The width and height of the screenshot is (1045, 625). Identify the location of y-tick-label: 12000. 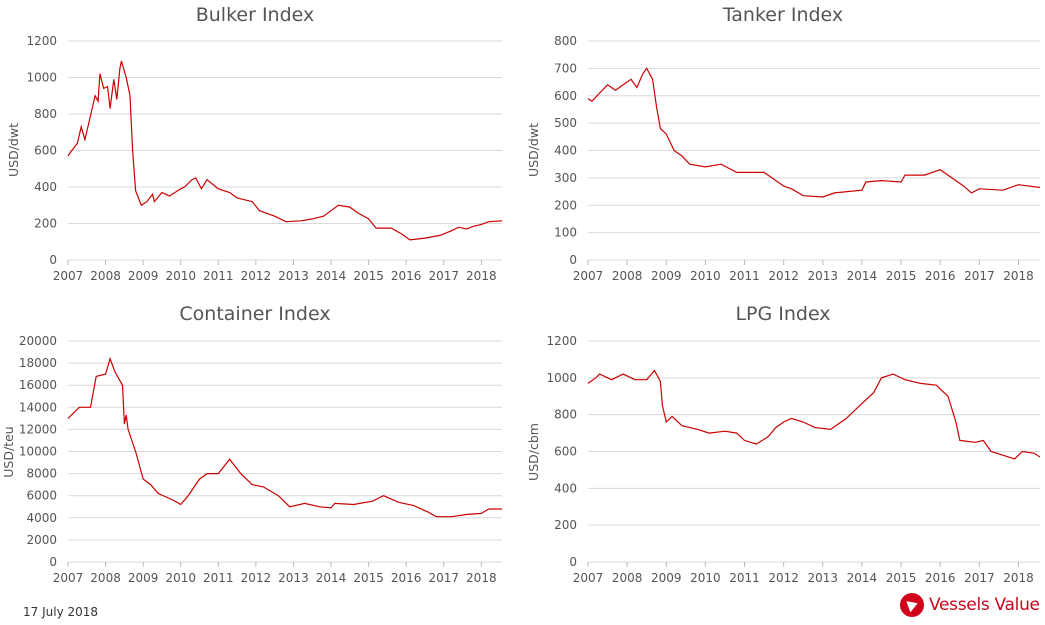
(38, 429).